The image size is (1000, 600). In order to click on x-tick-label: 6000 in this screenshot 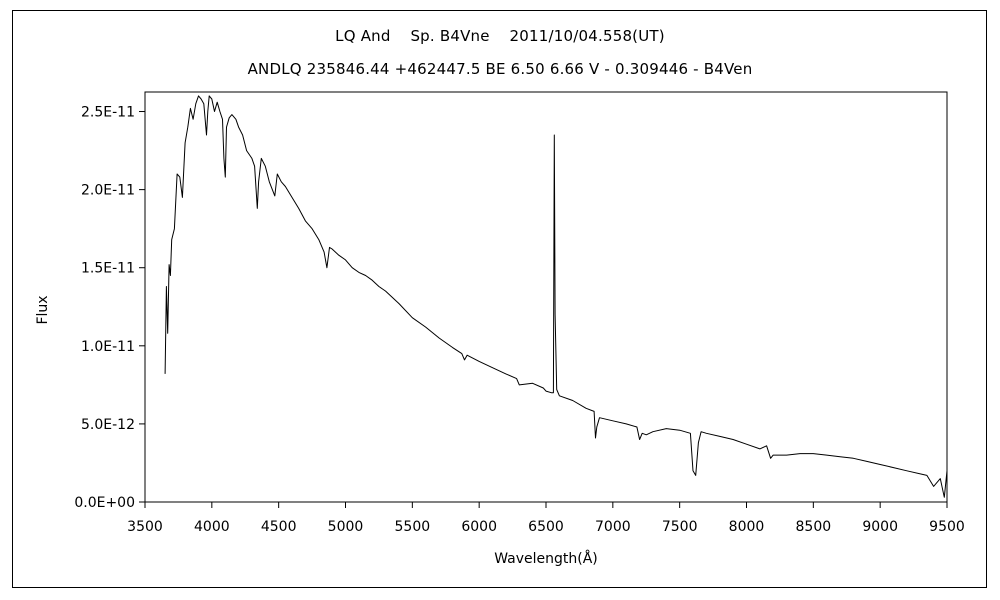, I will do `click(479, 527)`.